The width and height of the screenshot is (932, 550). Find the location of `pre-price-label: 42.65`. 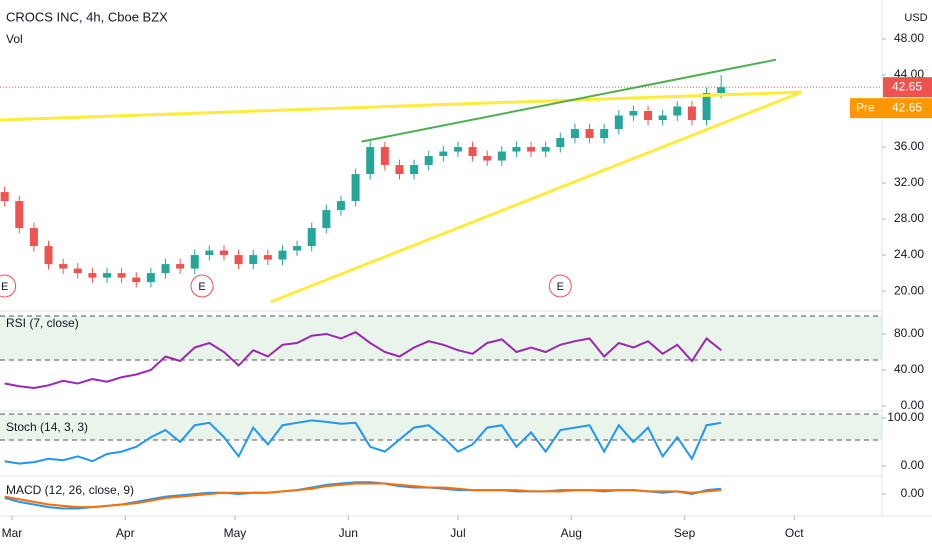

pre-price-label: 42.65 is located at coordinates (907, 107).